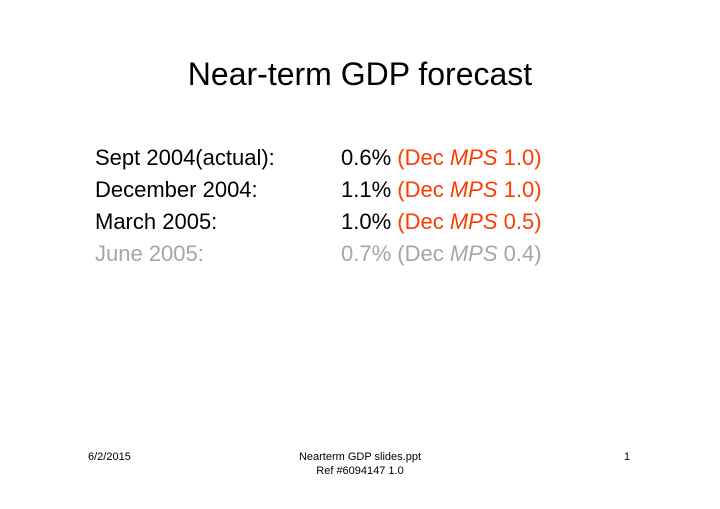 This screenshot has width=720, height=509. I want to click on row-label: March 2005:, so click(156, 221).